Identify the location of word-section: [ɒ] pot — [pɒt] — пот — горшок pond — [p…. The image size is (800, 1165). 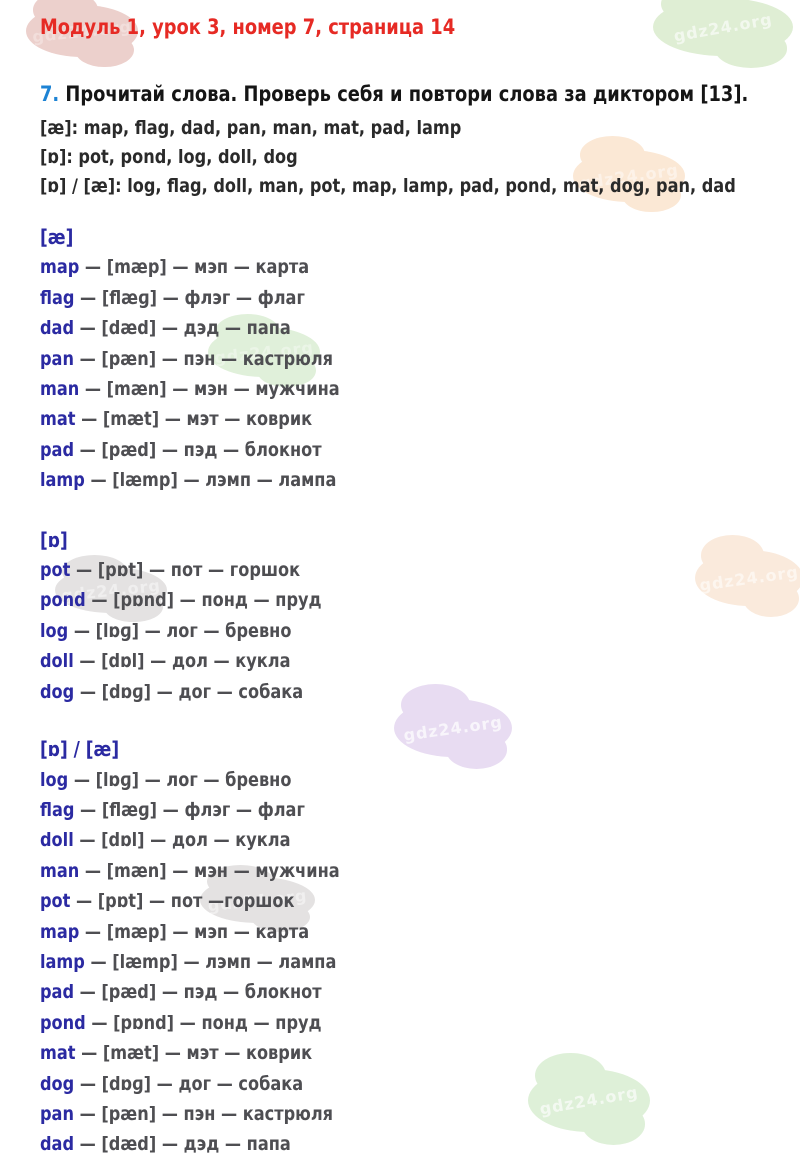
(420, 616).